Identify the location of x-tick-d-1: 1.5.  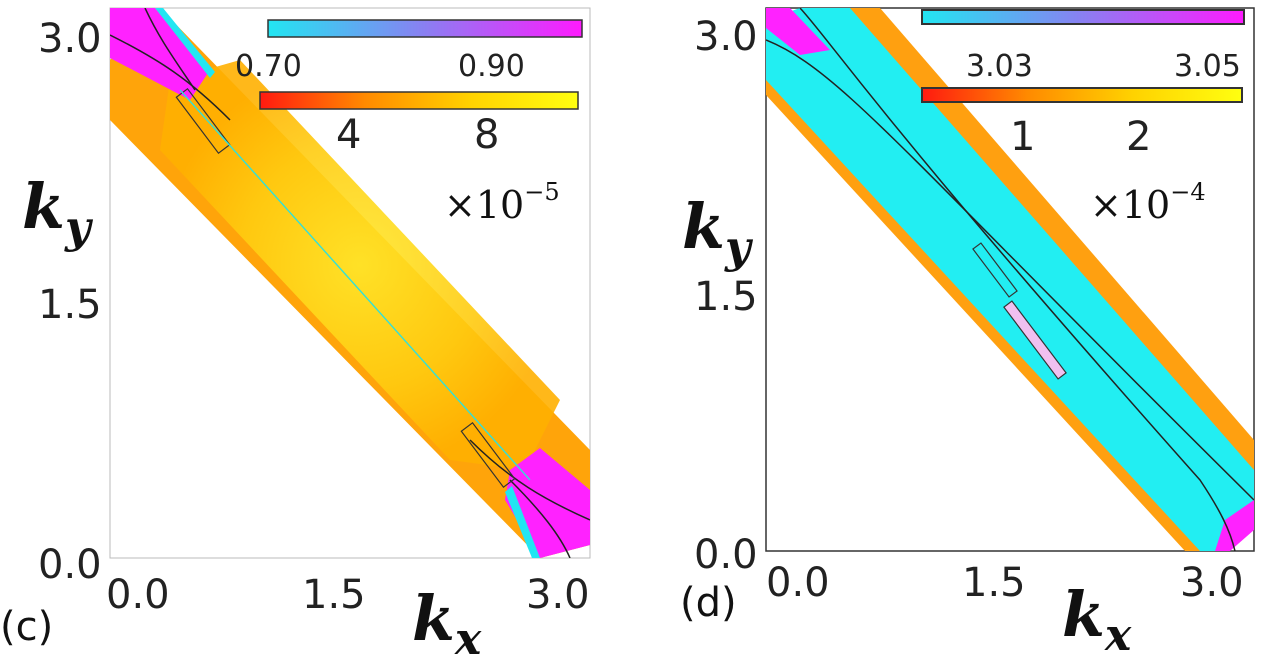
(994, 583).